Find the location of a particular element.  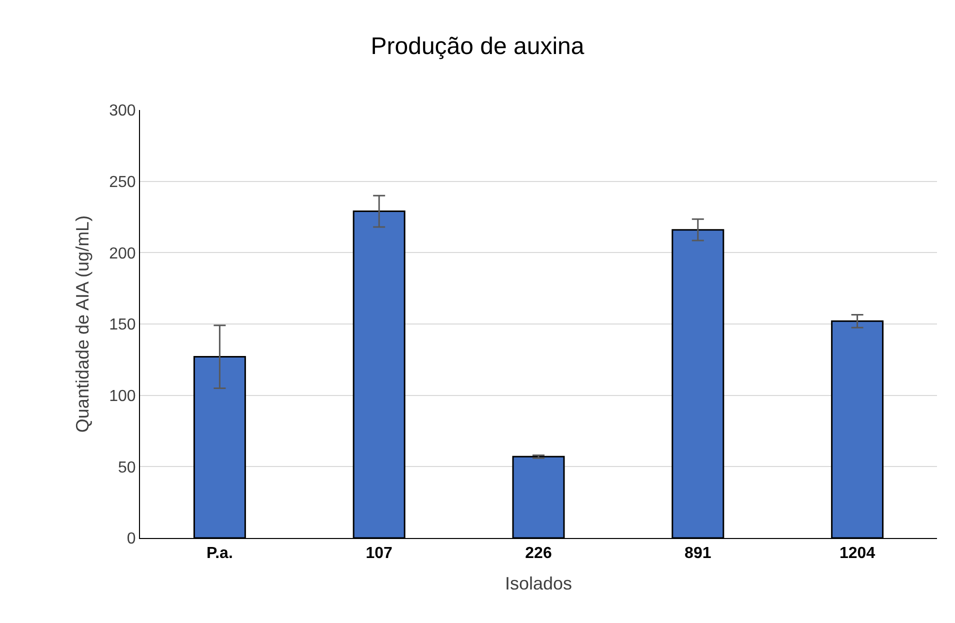

chart-title: Produção de auxina is located at coordinates (477, 46).